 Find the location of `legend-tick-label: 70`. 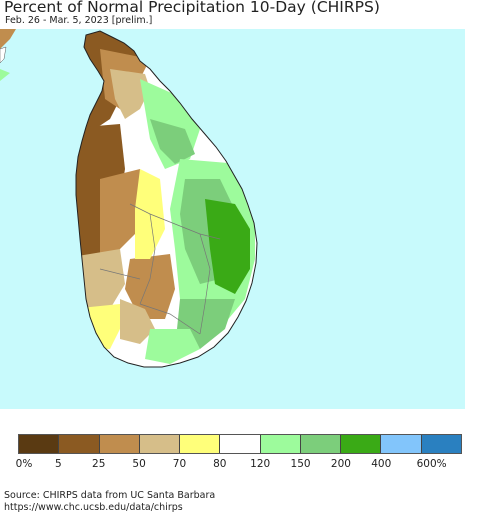

legend-tick-label: 70 is located at coordinates (179, 464).